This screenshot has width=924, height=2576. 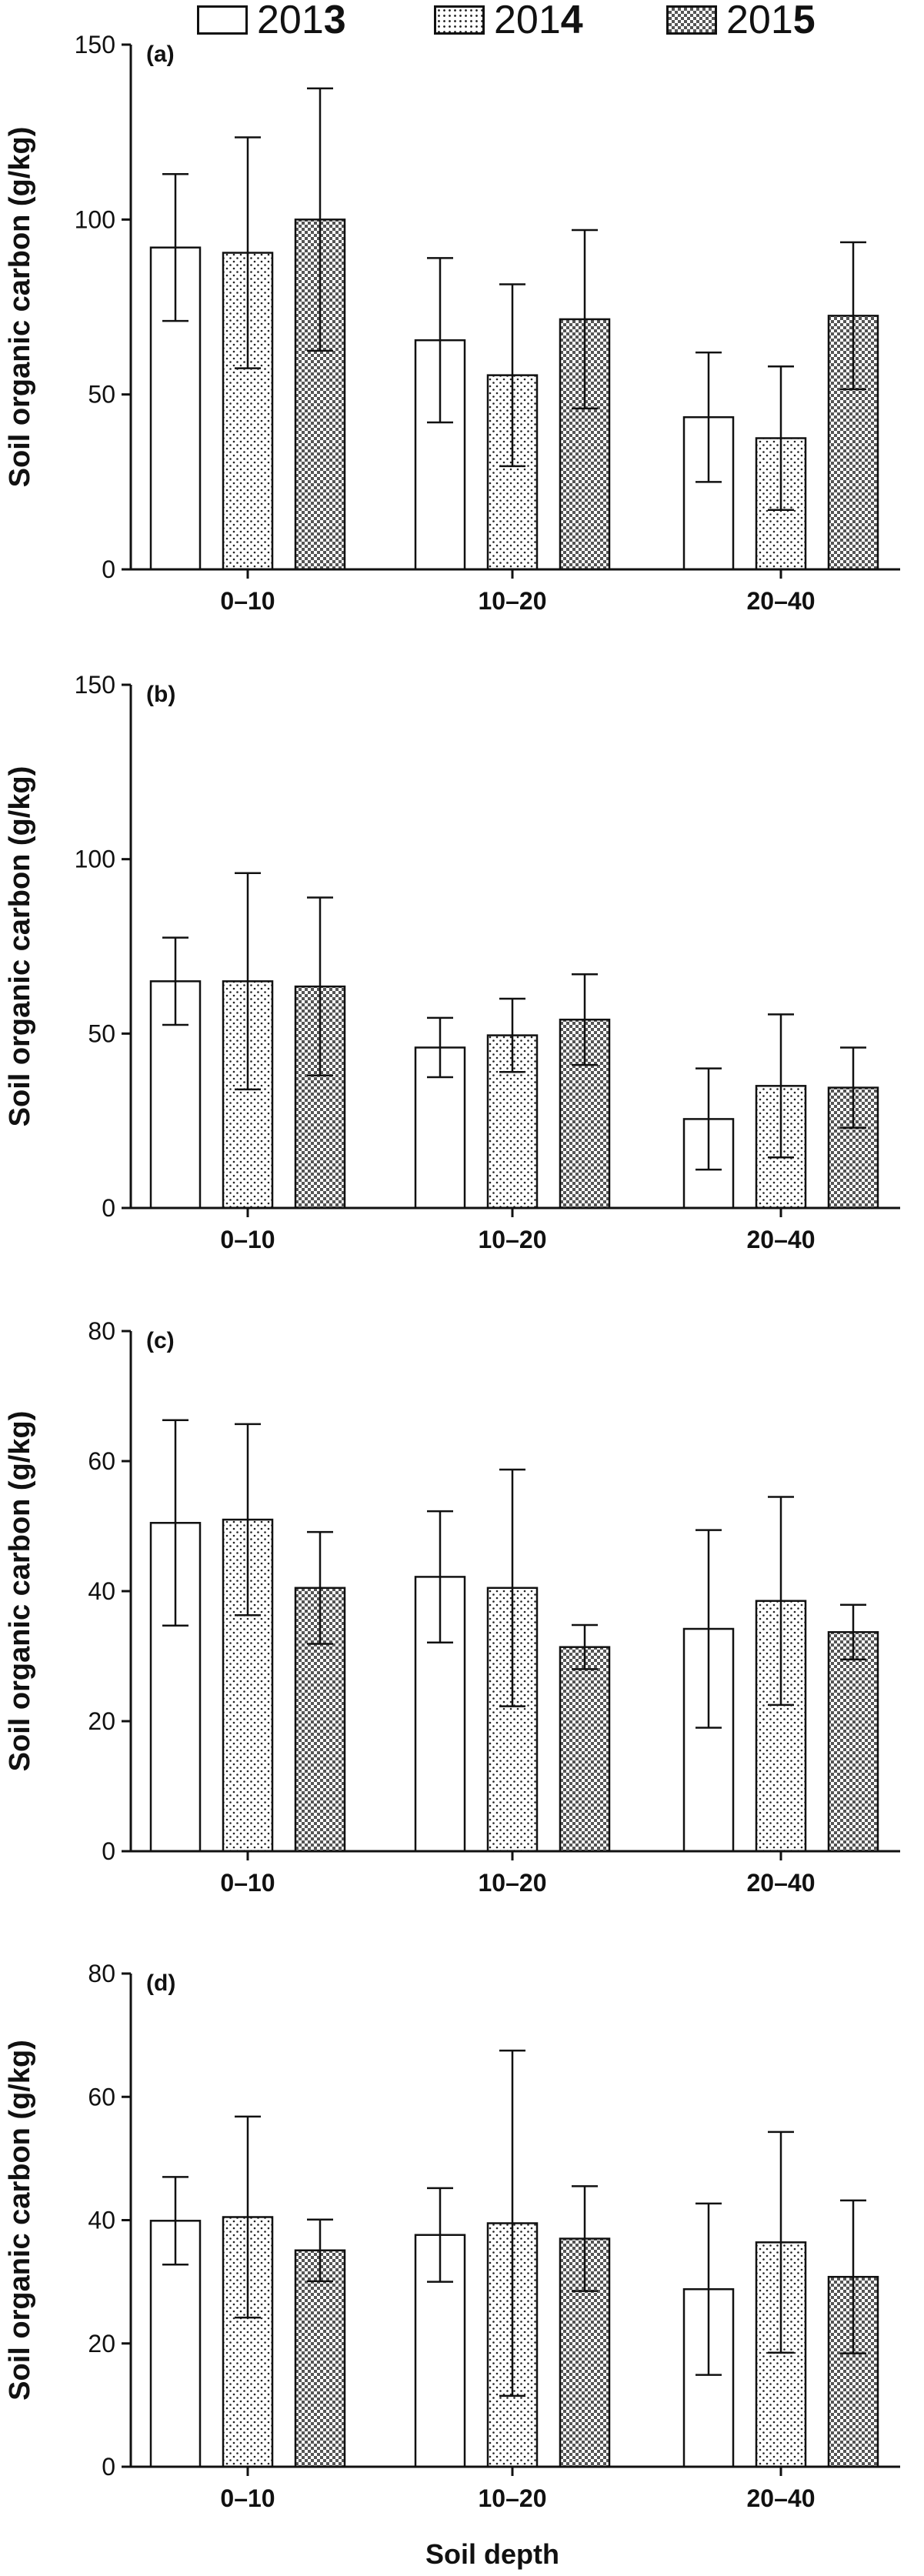 I want to click on legend-item-2014: 2014, so click(x=508, y=21).